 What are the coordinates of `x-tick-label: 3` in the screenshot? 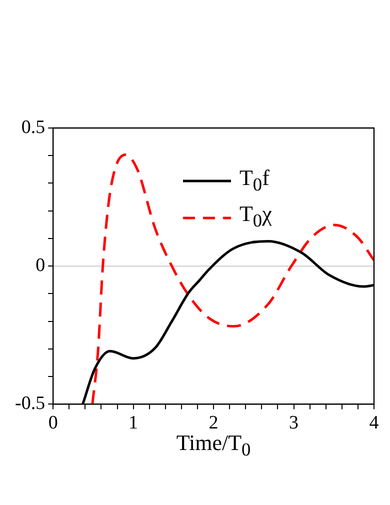 It's located at (294, 423).